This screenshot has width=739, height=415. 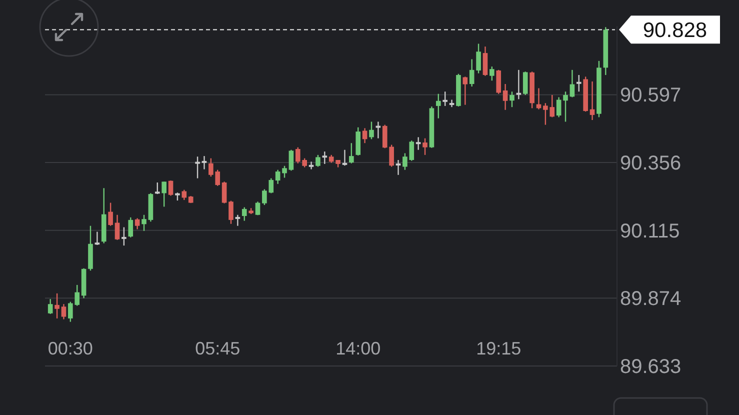 What do you see at coordinates (499, 348) in the screenshot?
I see `x-tick-label: 19:15` at bounding box center [499, 348].